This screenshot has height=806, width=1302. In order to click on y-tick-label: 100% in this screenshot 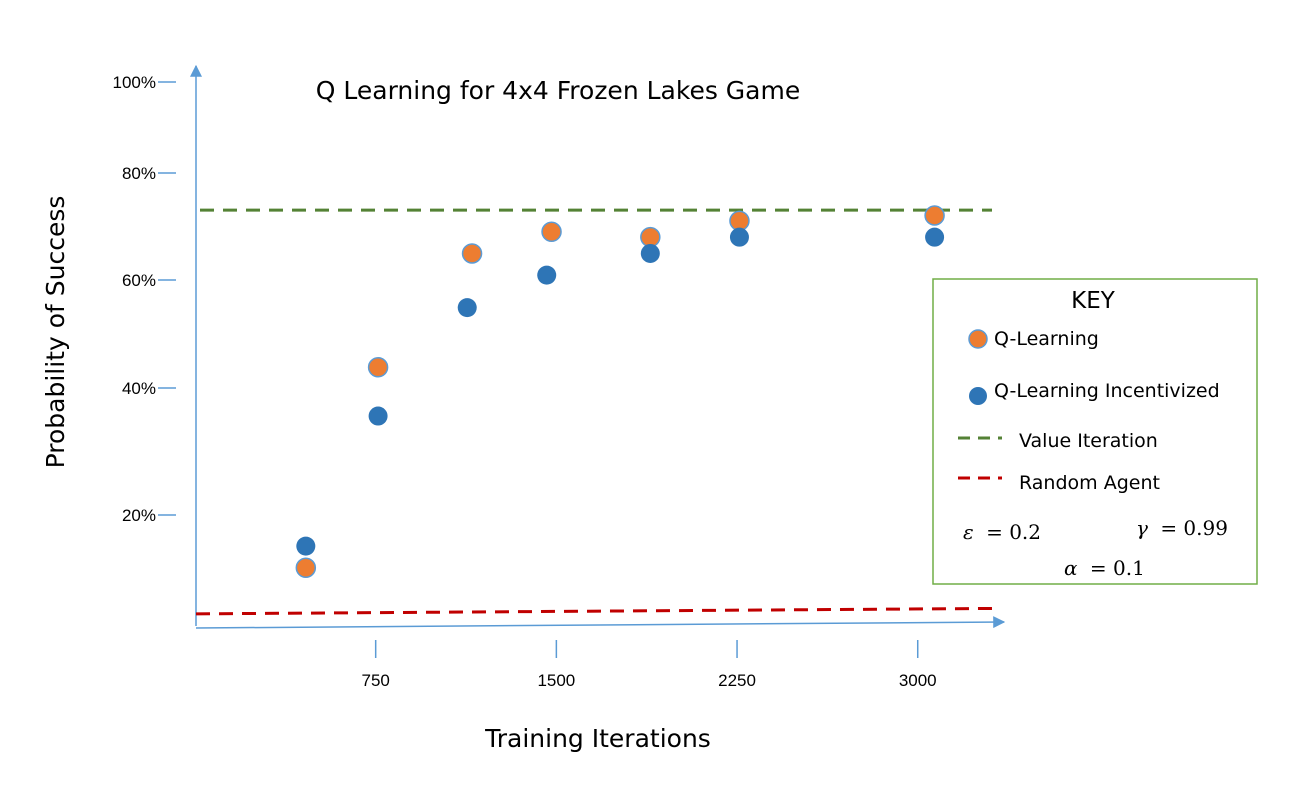, I will do `click(134, 82)`.